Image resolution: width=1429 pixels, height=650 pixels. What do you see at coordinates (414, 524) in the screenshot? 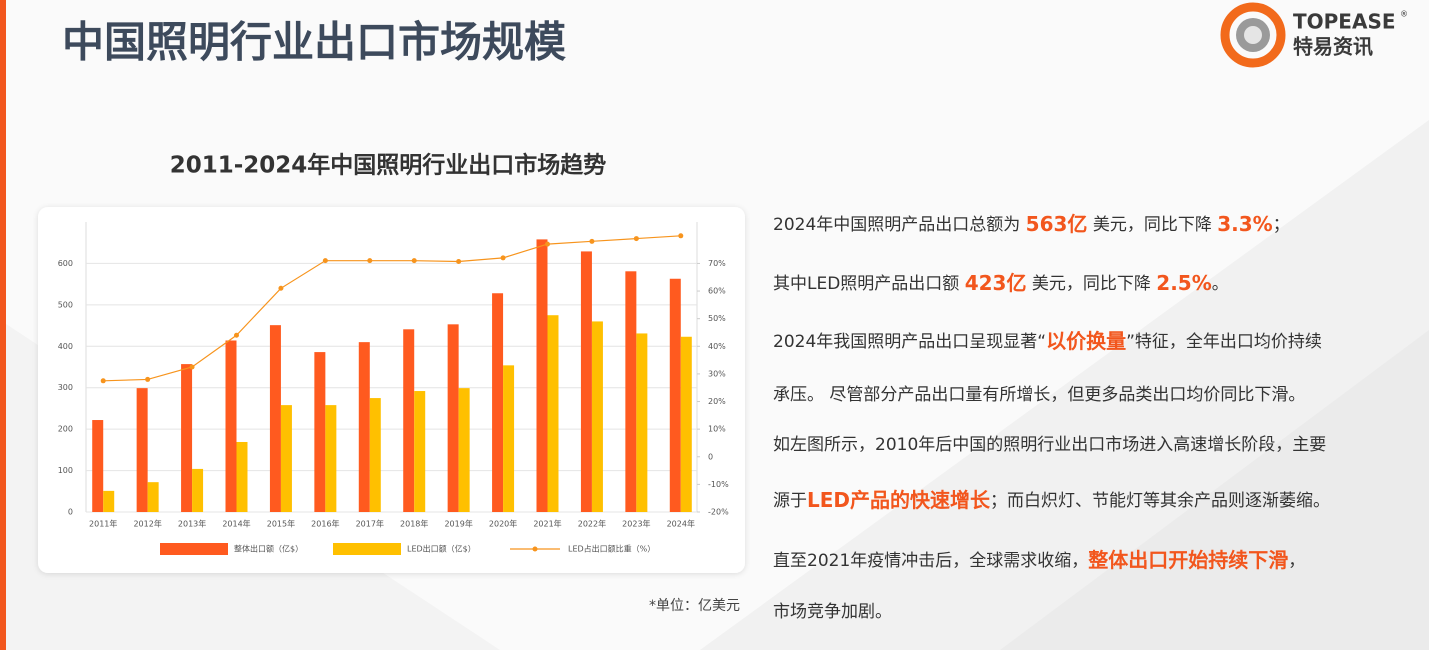
I see `x-tick-label: 2018年` at bounding box center [414, 524].